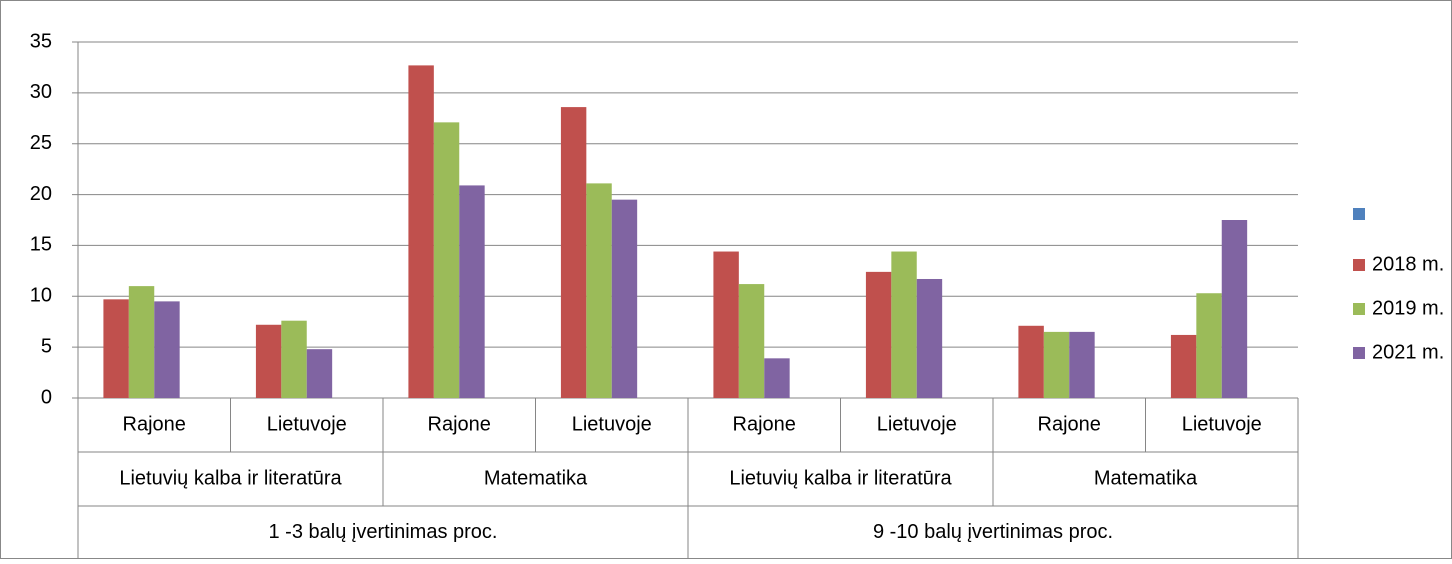 The width and height of the screenshot is (1452, 564). Describe the element at coordinates (41, 41) in the screenshot. I see `y-tick-label: 35` at that location.